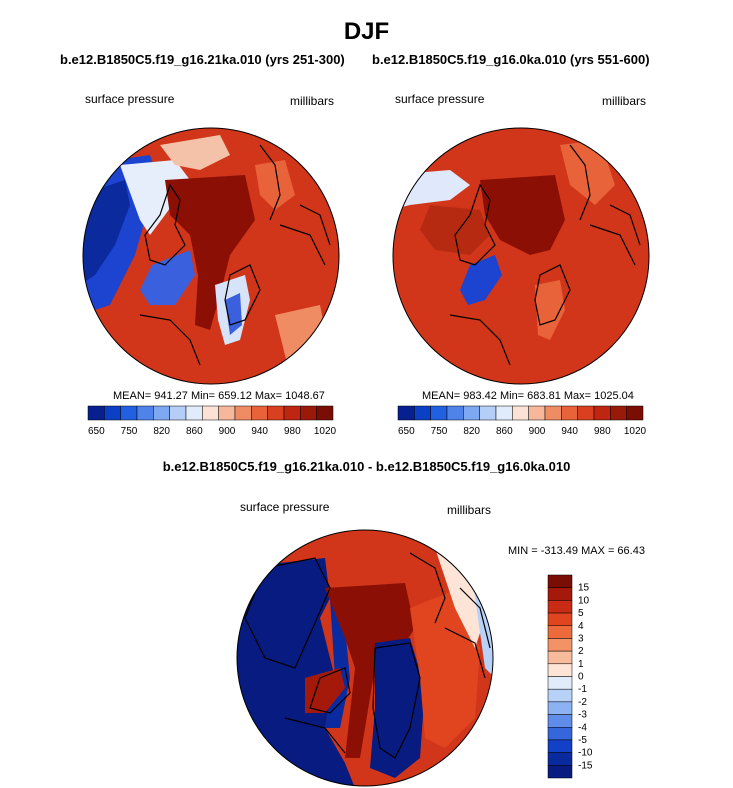  What do you see at coordinates (471, 431) in the screenshot?
I see `panel-2-colorbar-tick-2: 820` at bounding box center [471, 431].